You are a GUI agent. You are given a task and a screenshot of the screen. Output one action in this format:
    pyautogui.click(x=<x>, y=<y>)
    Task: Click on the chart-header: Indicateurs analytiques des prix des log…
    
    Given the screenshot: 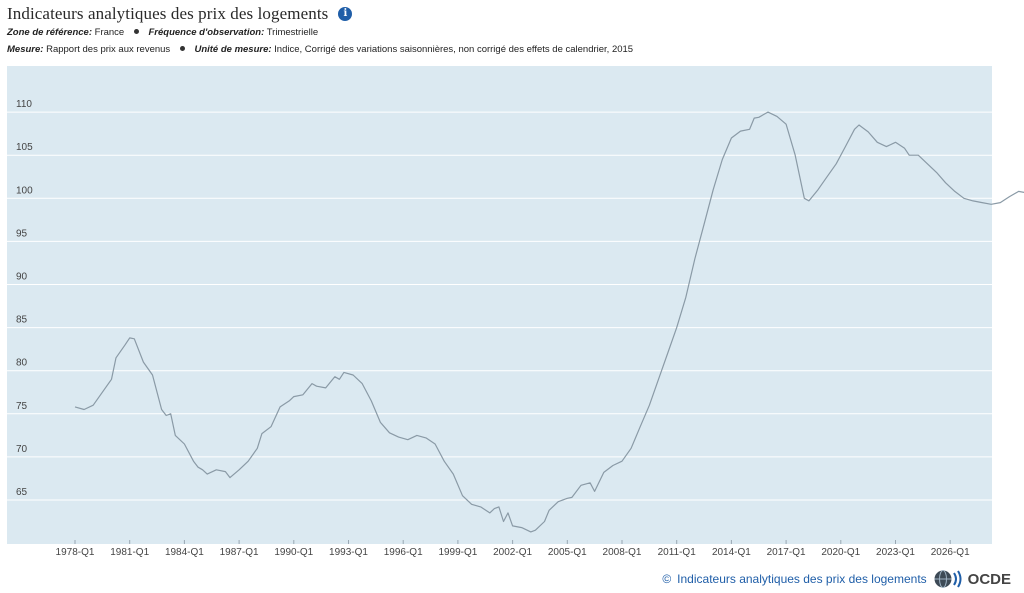 What is the action you would take?
    pyautogui.click(x=180, y=14)
    